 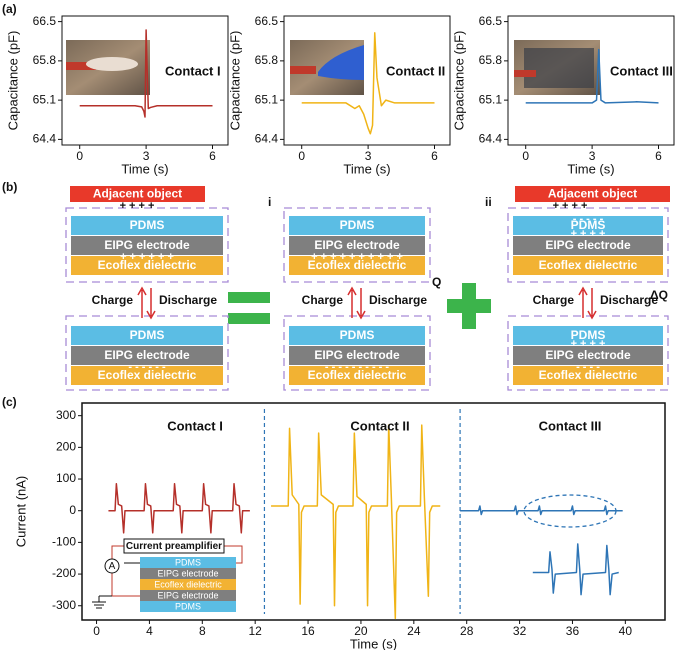 What do you see at coordinates (357, 367) in the screenshot?
I see `charge-signs: - - - - - - - - - -` at bounding box center [357, 367].